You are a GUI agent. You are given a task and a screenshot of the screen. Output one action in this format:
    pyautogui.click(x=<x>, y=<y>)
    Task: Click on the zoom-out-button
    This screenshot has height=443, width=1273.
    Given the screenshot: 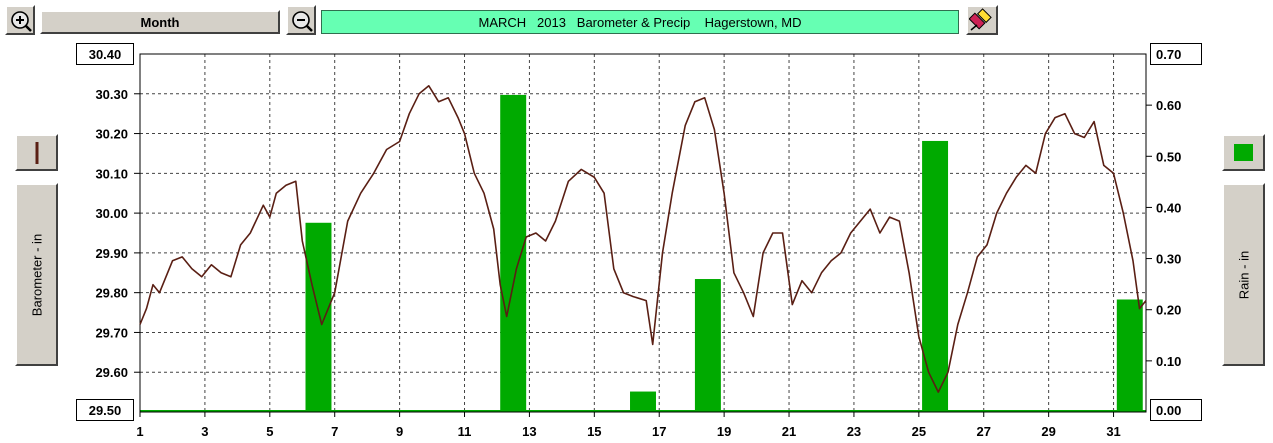 What is the action you would take?
    pyautogui.click(x=301, y=20)
    